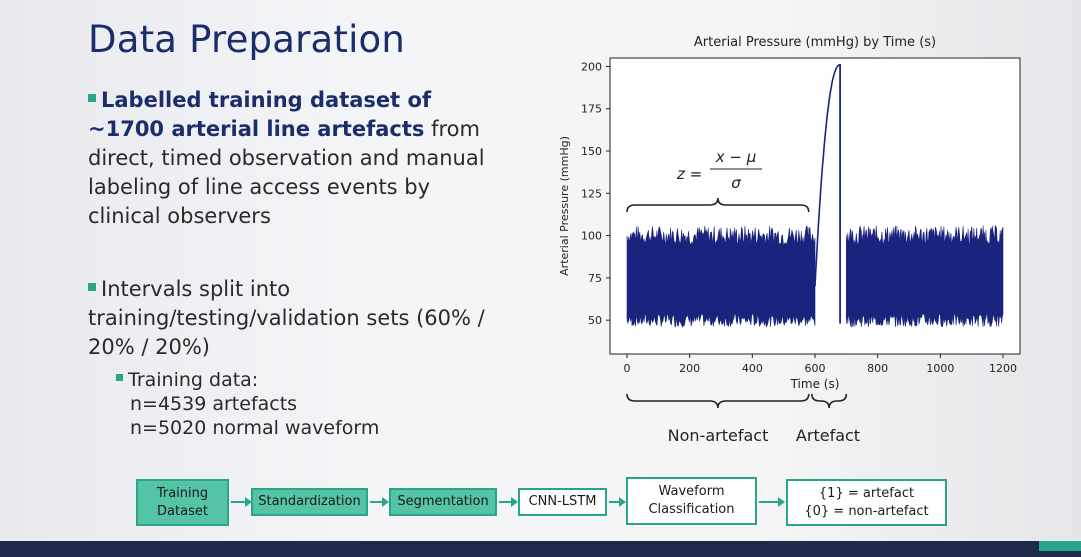  I want to click on pipeline-step-label: Waveform Classification, so click(691, 500).